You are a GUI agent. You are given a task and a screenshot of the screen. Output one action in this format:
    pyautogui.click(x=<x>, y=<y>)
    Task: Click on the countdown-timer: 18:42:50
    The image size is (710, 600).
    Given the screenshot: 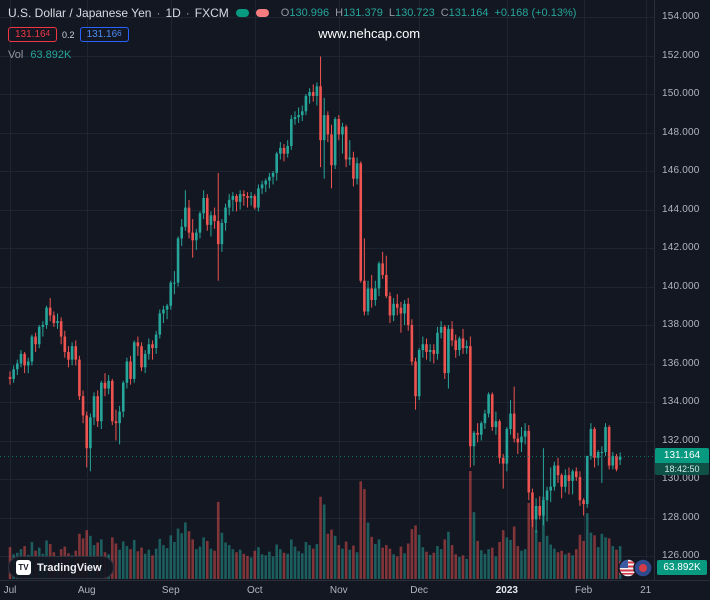 What is the action you would take?
    pyautogui.click(x=682, y=468)
    